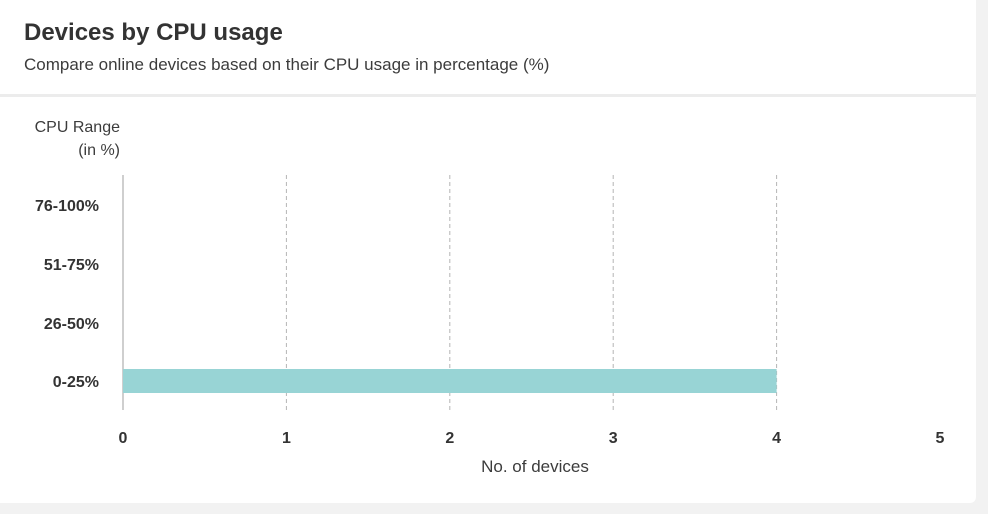  Describe the element at coordinates (77, 127) in the screenshot. I see `y-axis-label-line-1: CPU Range` at that location.